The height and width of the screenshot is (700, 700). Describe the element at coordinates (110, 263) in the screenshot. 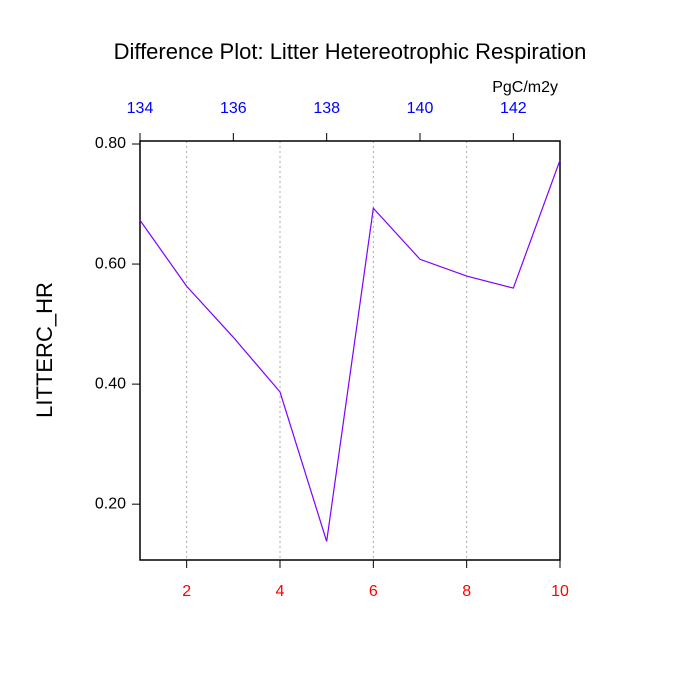

I see `y-tick-label: 0.60` at that location.